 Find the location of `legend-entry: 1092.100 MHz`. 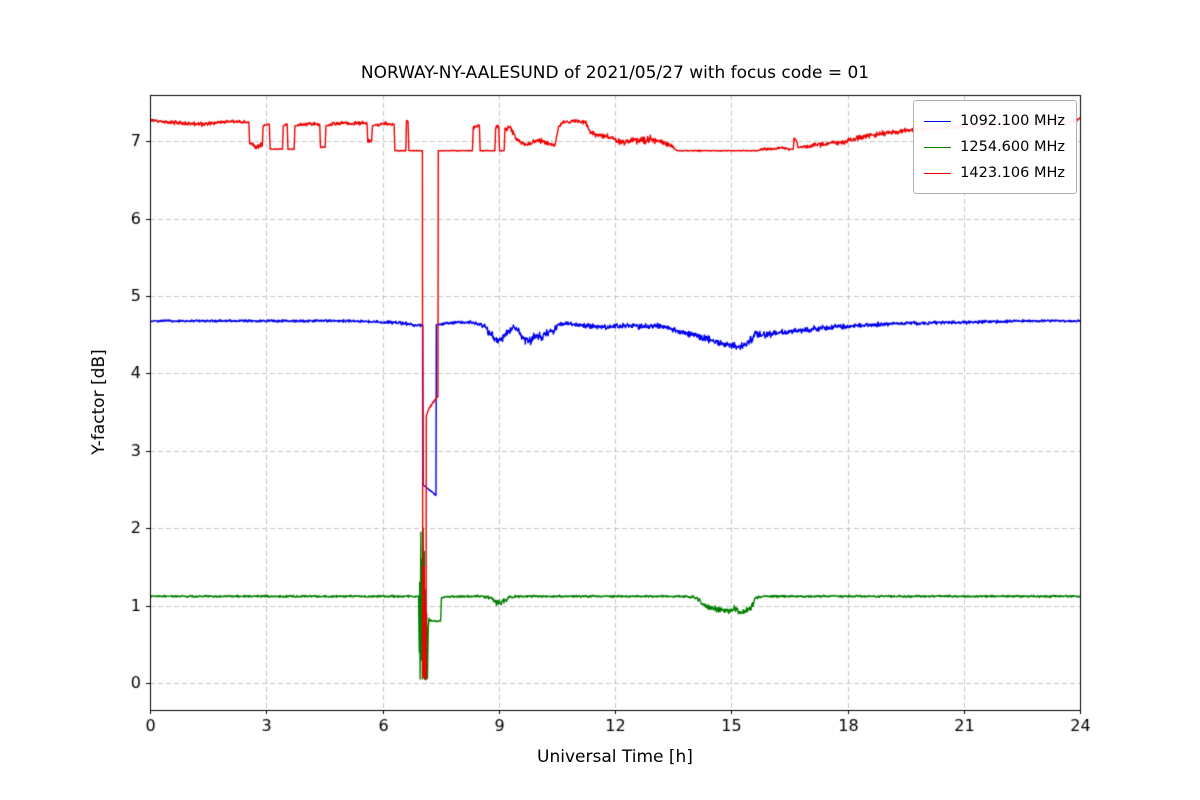

legend-entry: 1092.100 MHz is located at coordinates (994, 121).